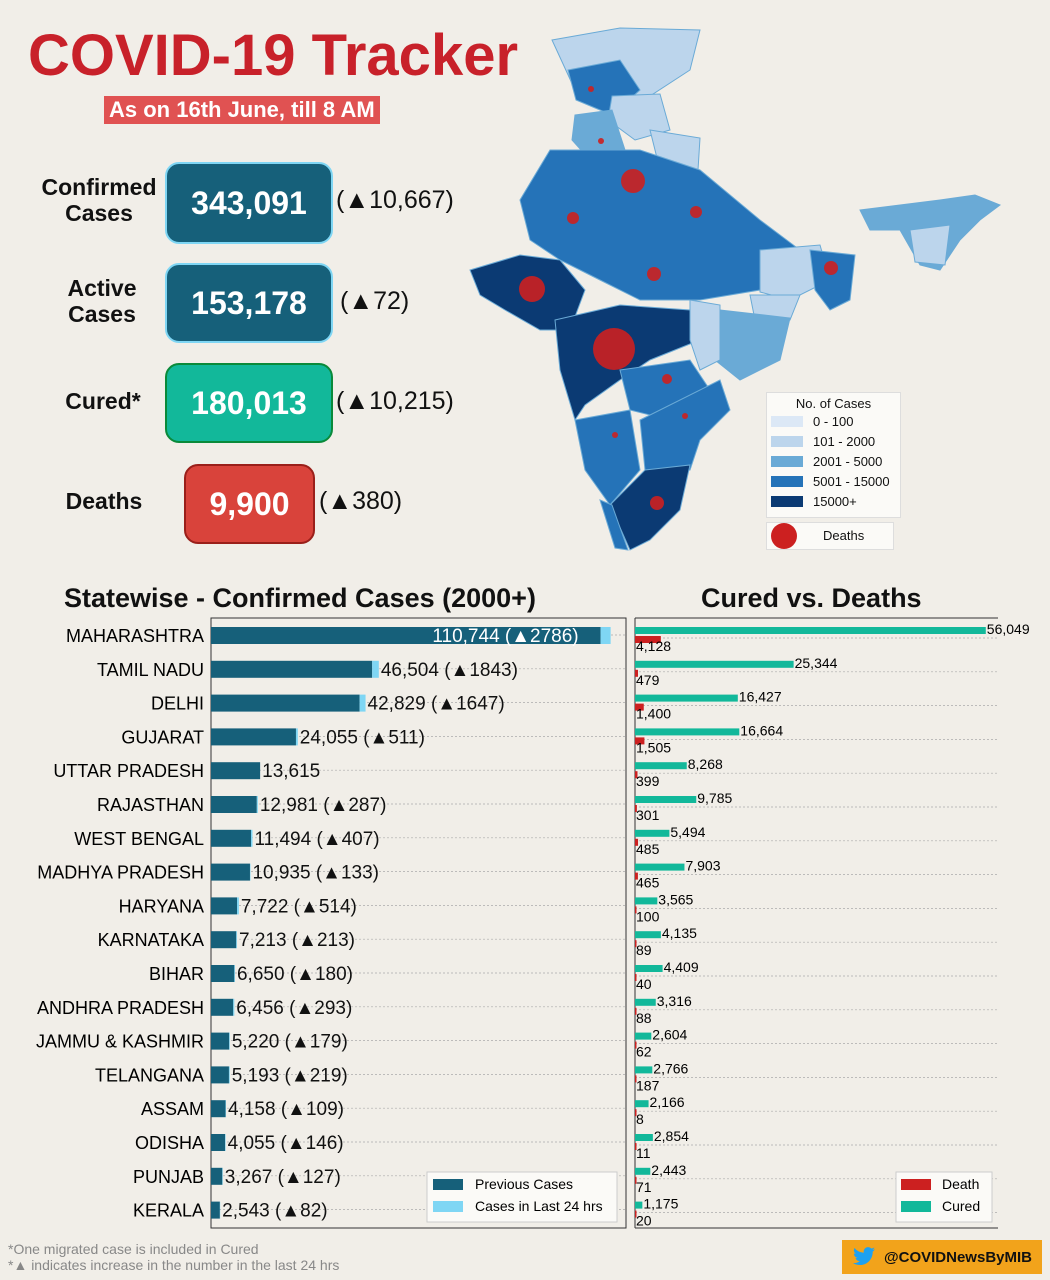  What do you see at coordinates (362, 737) in the screenshot?
I see `data-label: 24,055 (▲511)` at bounding box center [362, 737].